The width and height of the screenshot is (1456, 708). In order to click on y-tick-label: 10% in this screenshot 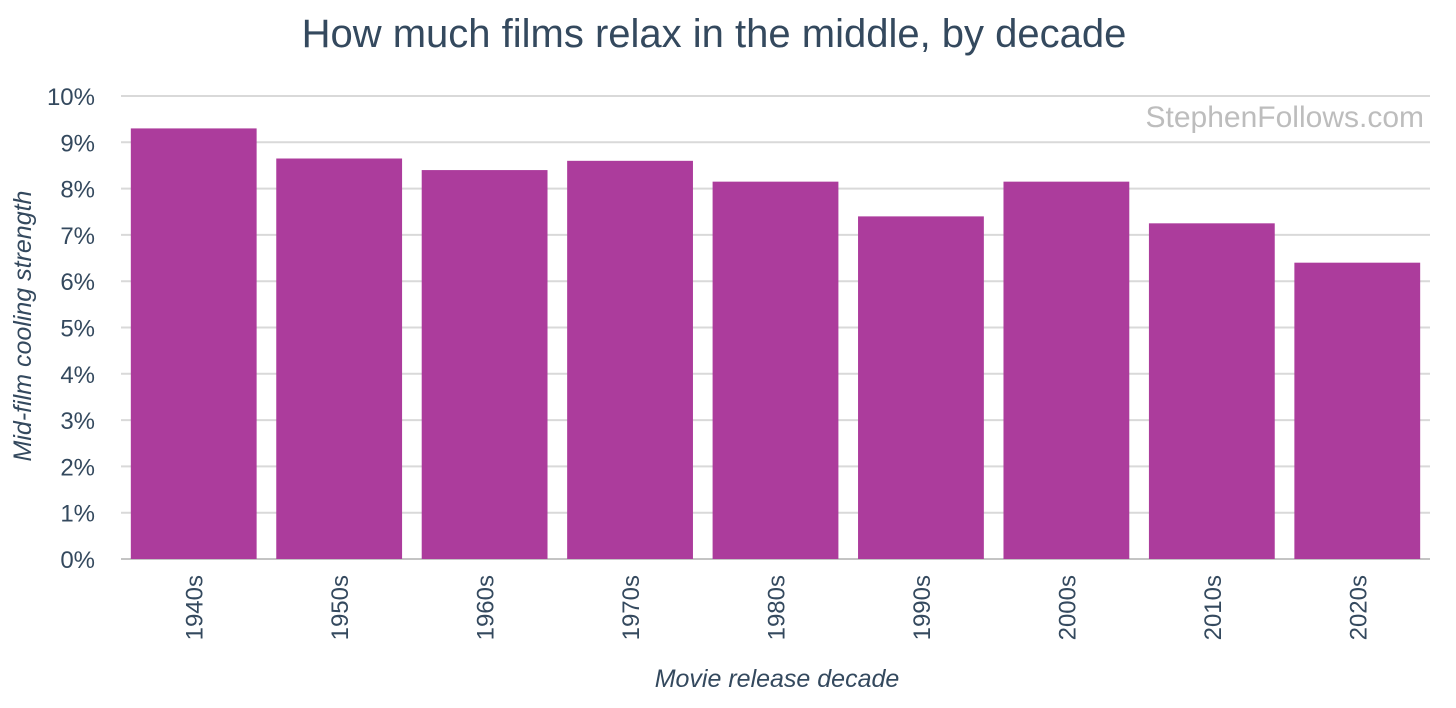, I will do `click(71, 97)`.